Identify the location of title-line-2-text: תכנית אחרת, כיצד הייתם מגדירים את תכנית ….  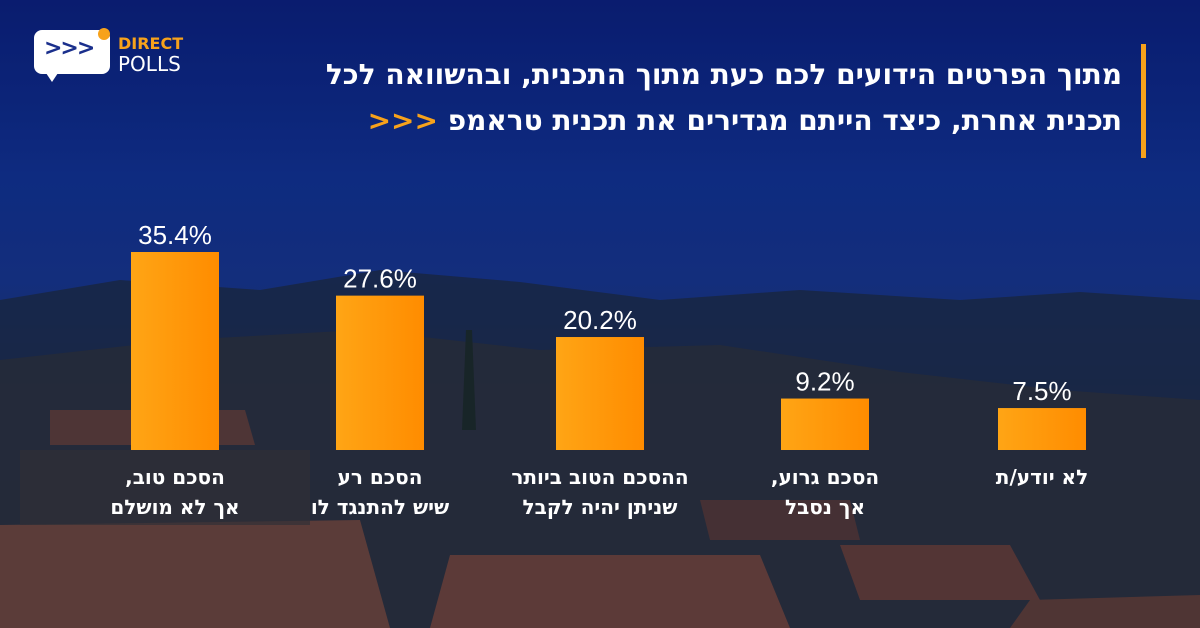
(784, 120).